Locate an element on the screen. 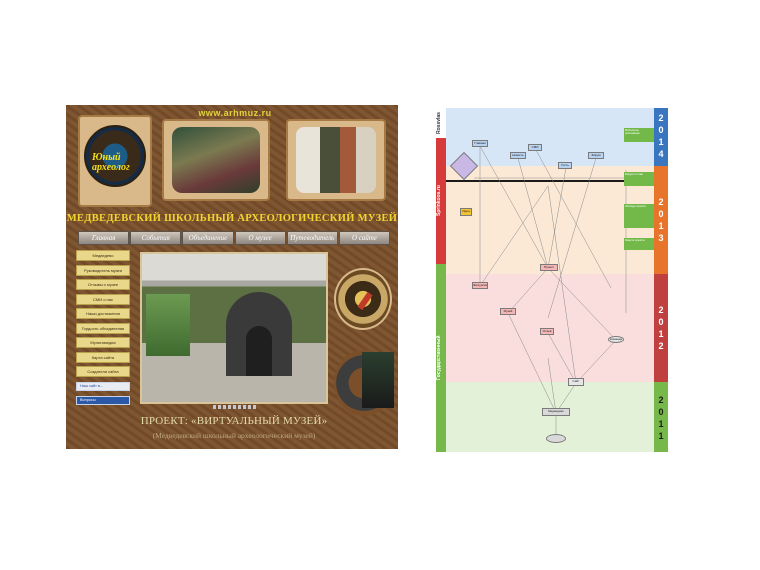 This screenshot has width=760, height=570. sidebar-item-medvedevo: Медведево is located at coordinates (103, 255).